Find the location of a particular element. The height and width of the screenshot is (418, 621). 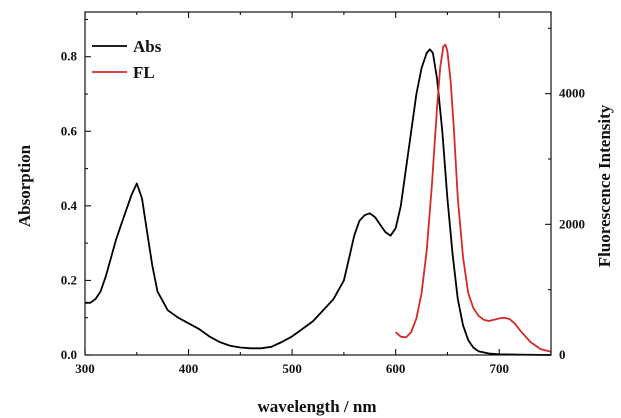

x-tick-label: 500 is located at coordinates (292, 368).